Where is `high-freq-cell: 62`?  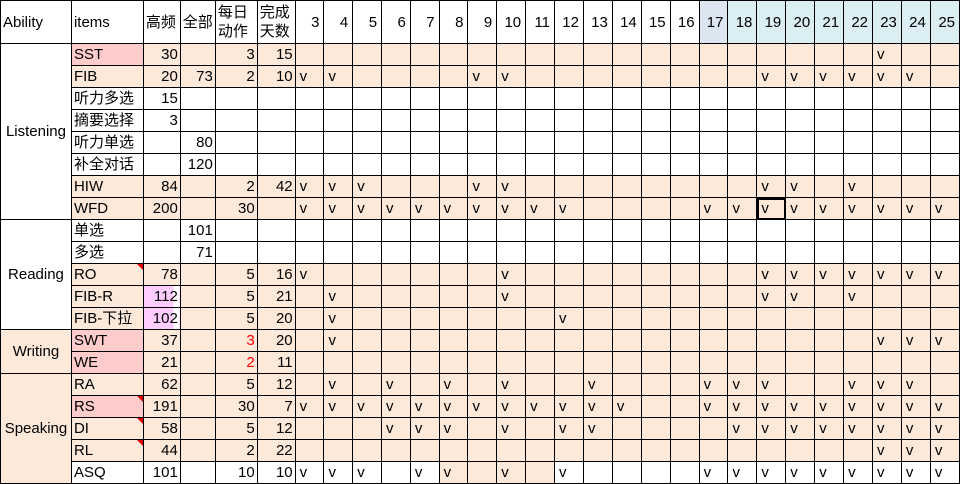 high-freq-cell: 62 is located at coordinates (161, 384).